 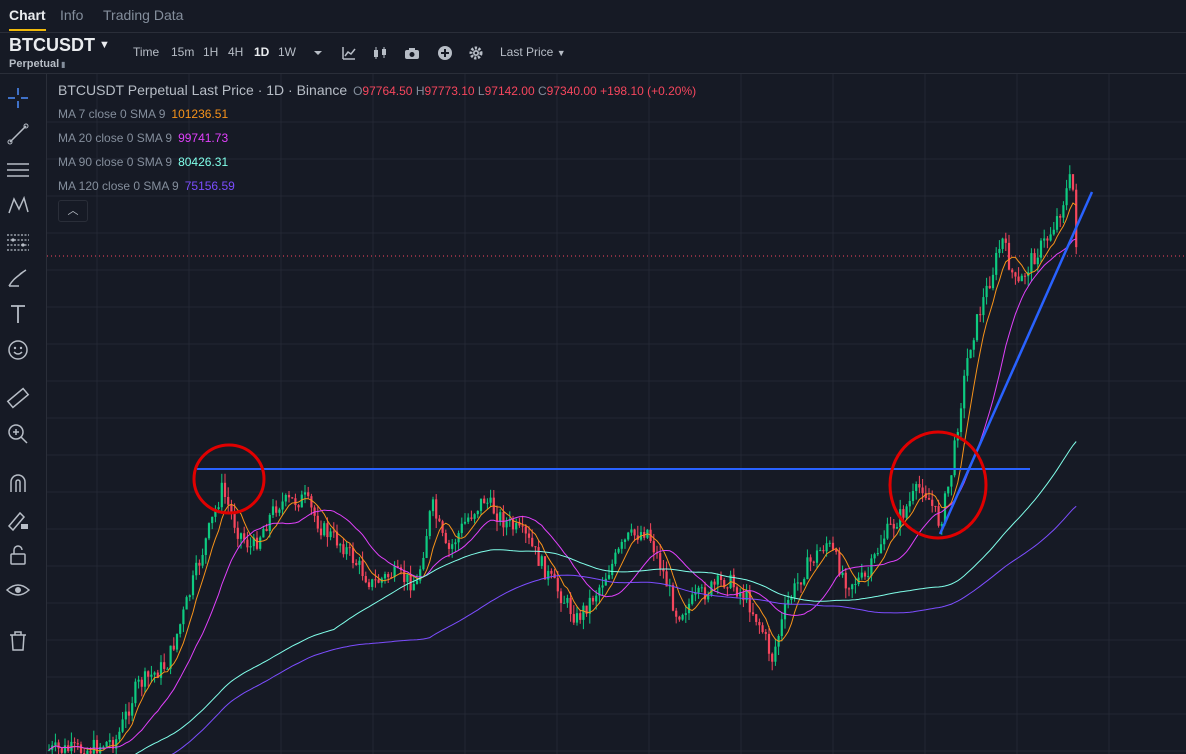 What do you see at coordinates (23, 414) in the screenshot?
I see `drawing-toolbar` at bounding box center [23, 414].